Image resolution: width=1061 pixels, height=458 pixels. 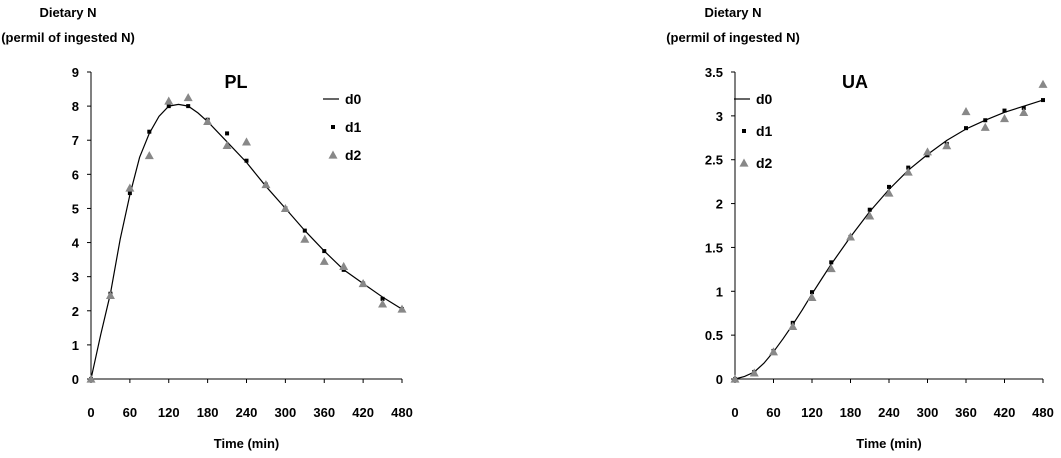 What do you see at coordinates (76, 243) in the screenshot?
I see `y-tick-label: 4` at bounding box center [76, 243].